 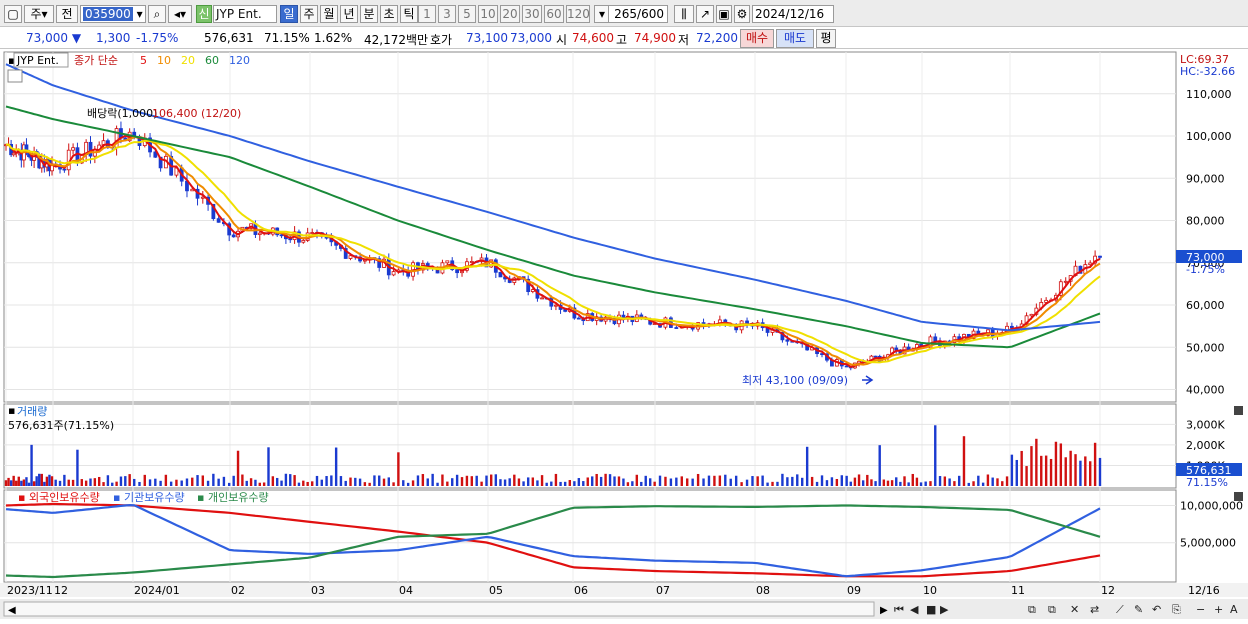 What do you see at coordinates (1176, 609) in the screenshot?
I see `save-chart-icon: ⎘` at bounding box center [1176, 609].